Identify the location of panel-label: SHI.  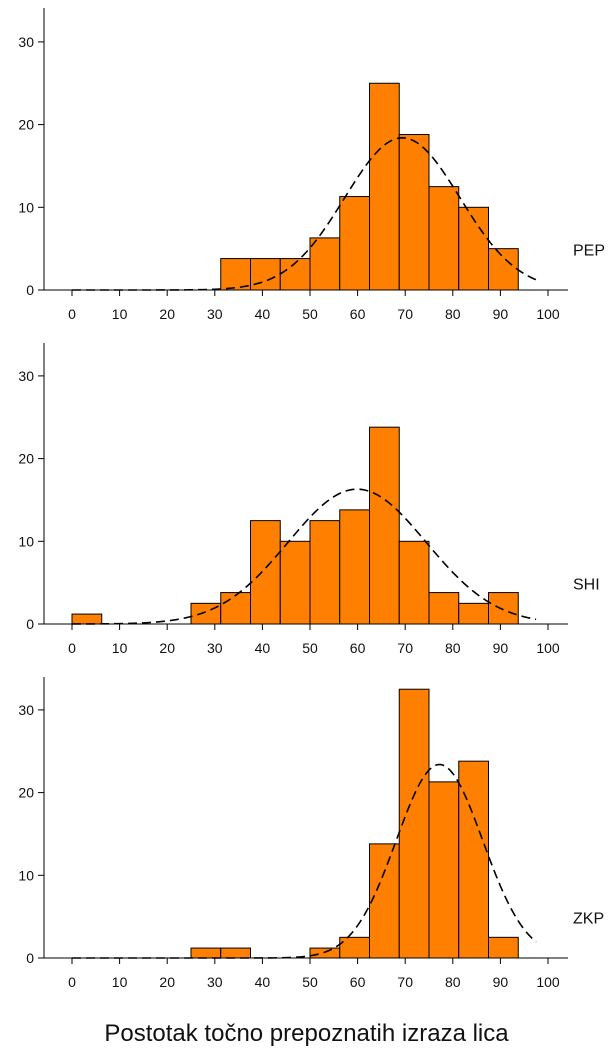
(586, 584).